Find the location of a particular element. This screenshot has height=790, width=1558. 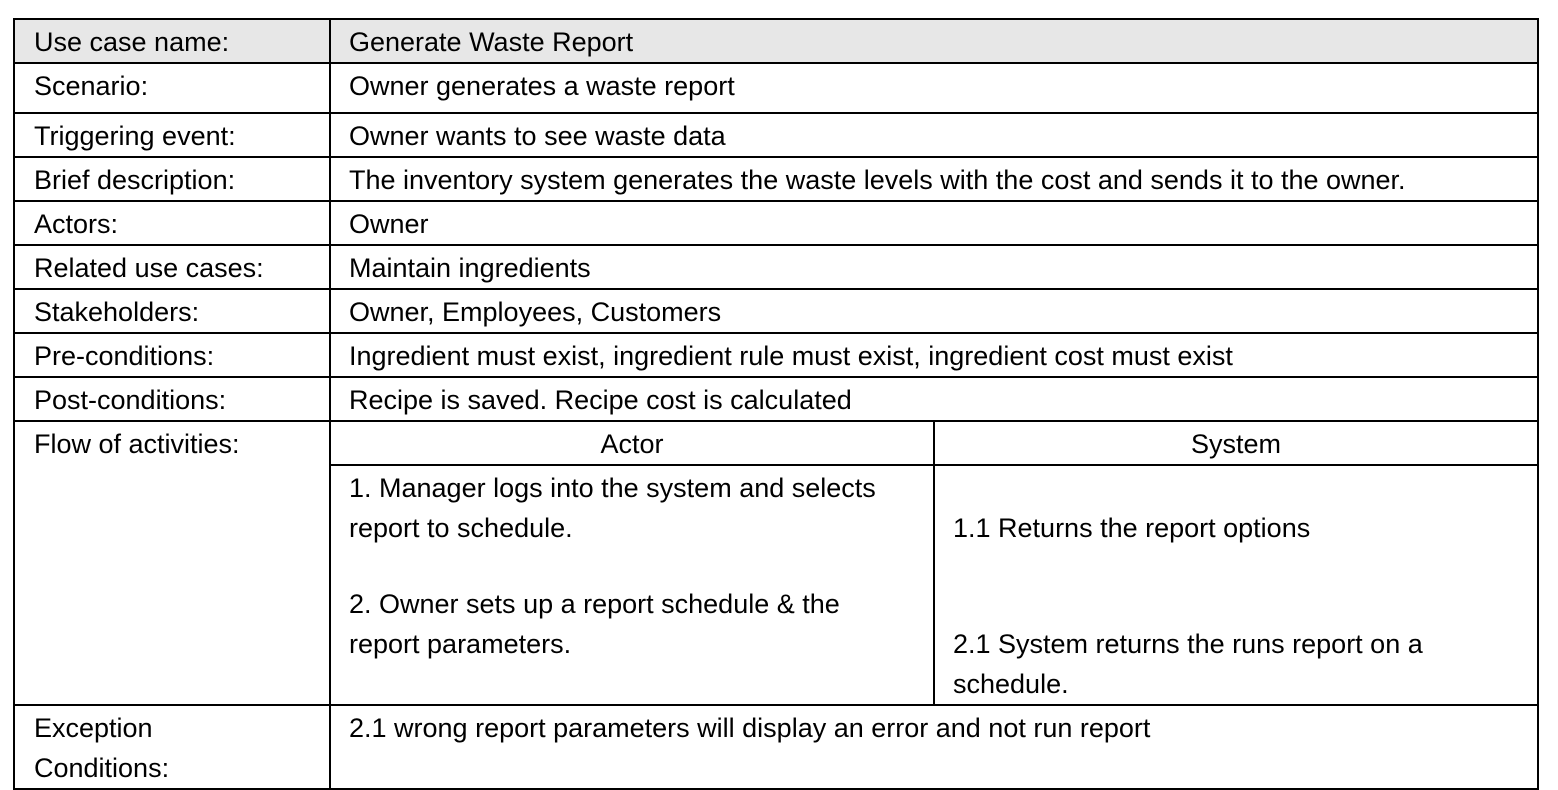

scenario-value: Owner generates a waste report is located at coordinates (934, 88).